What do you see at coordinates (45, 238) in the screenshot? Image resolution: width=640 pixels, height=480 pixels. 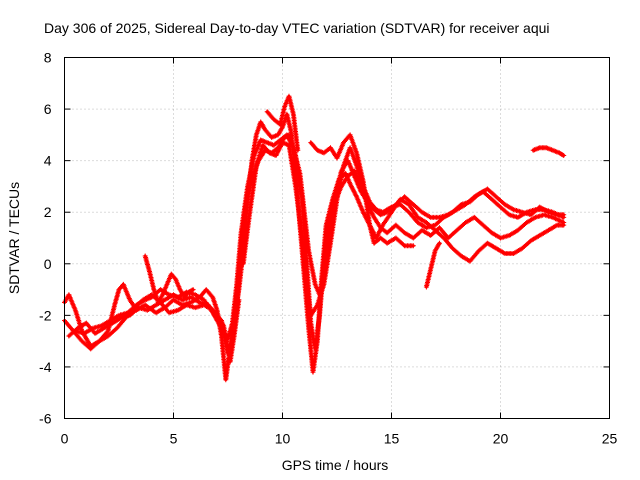 I see `y-tick-labels: -6 -4 -2 0 2 4 6 8` at bounding box center [45, 238].